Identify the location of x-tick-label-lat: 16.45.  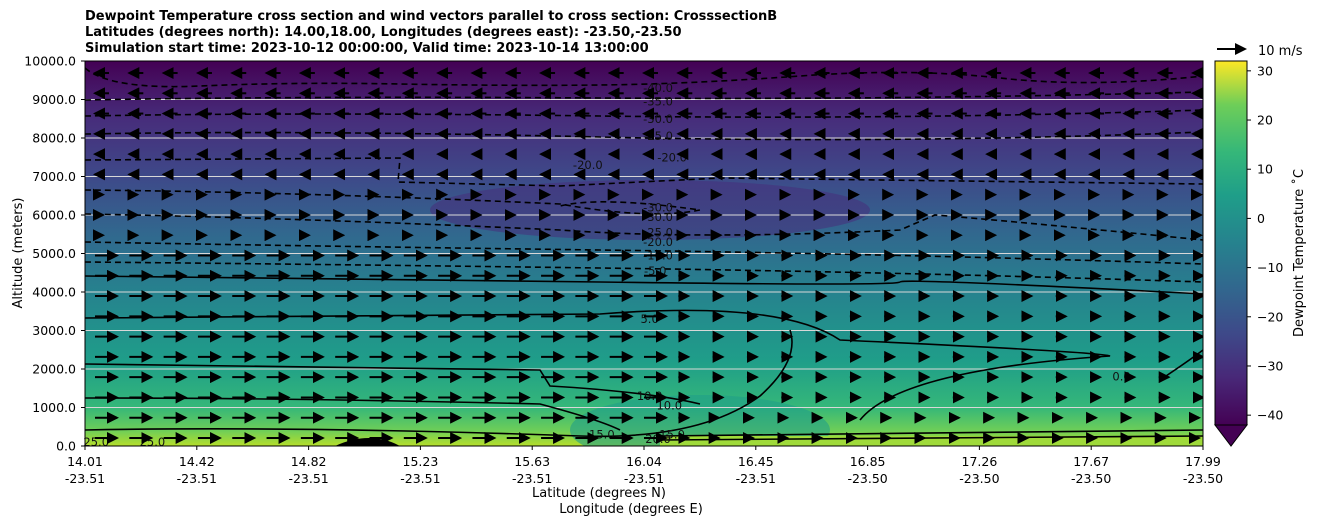
(756, 461).